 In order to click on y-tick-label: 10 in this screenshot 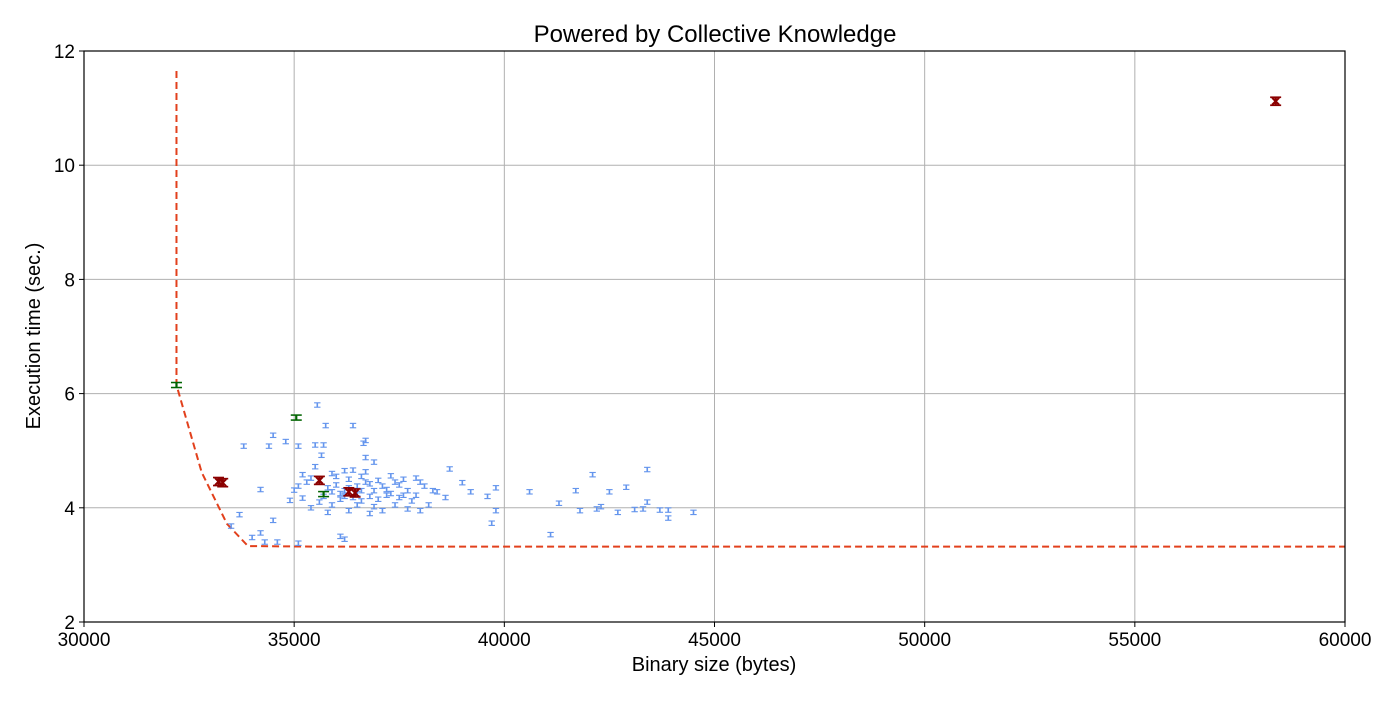, I will do `click(64, 166)`.